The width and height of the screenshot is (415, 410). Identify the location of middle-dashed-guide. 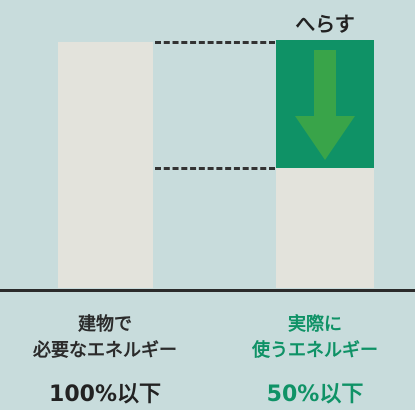
(215, 168).